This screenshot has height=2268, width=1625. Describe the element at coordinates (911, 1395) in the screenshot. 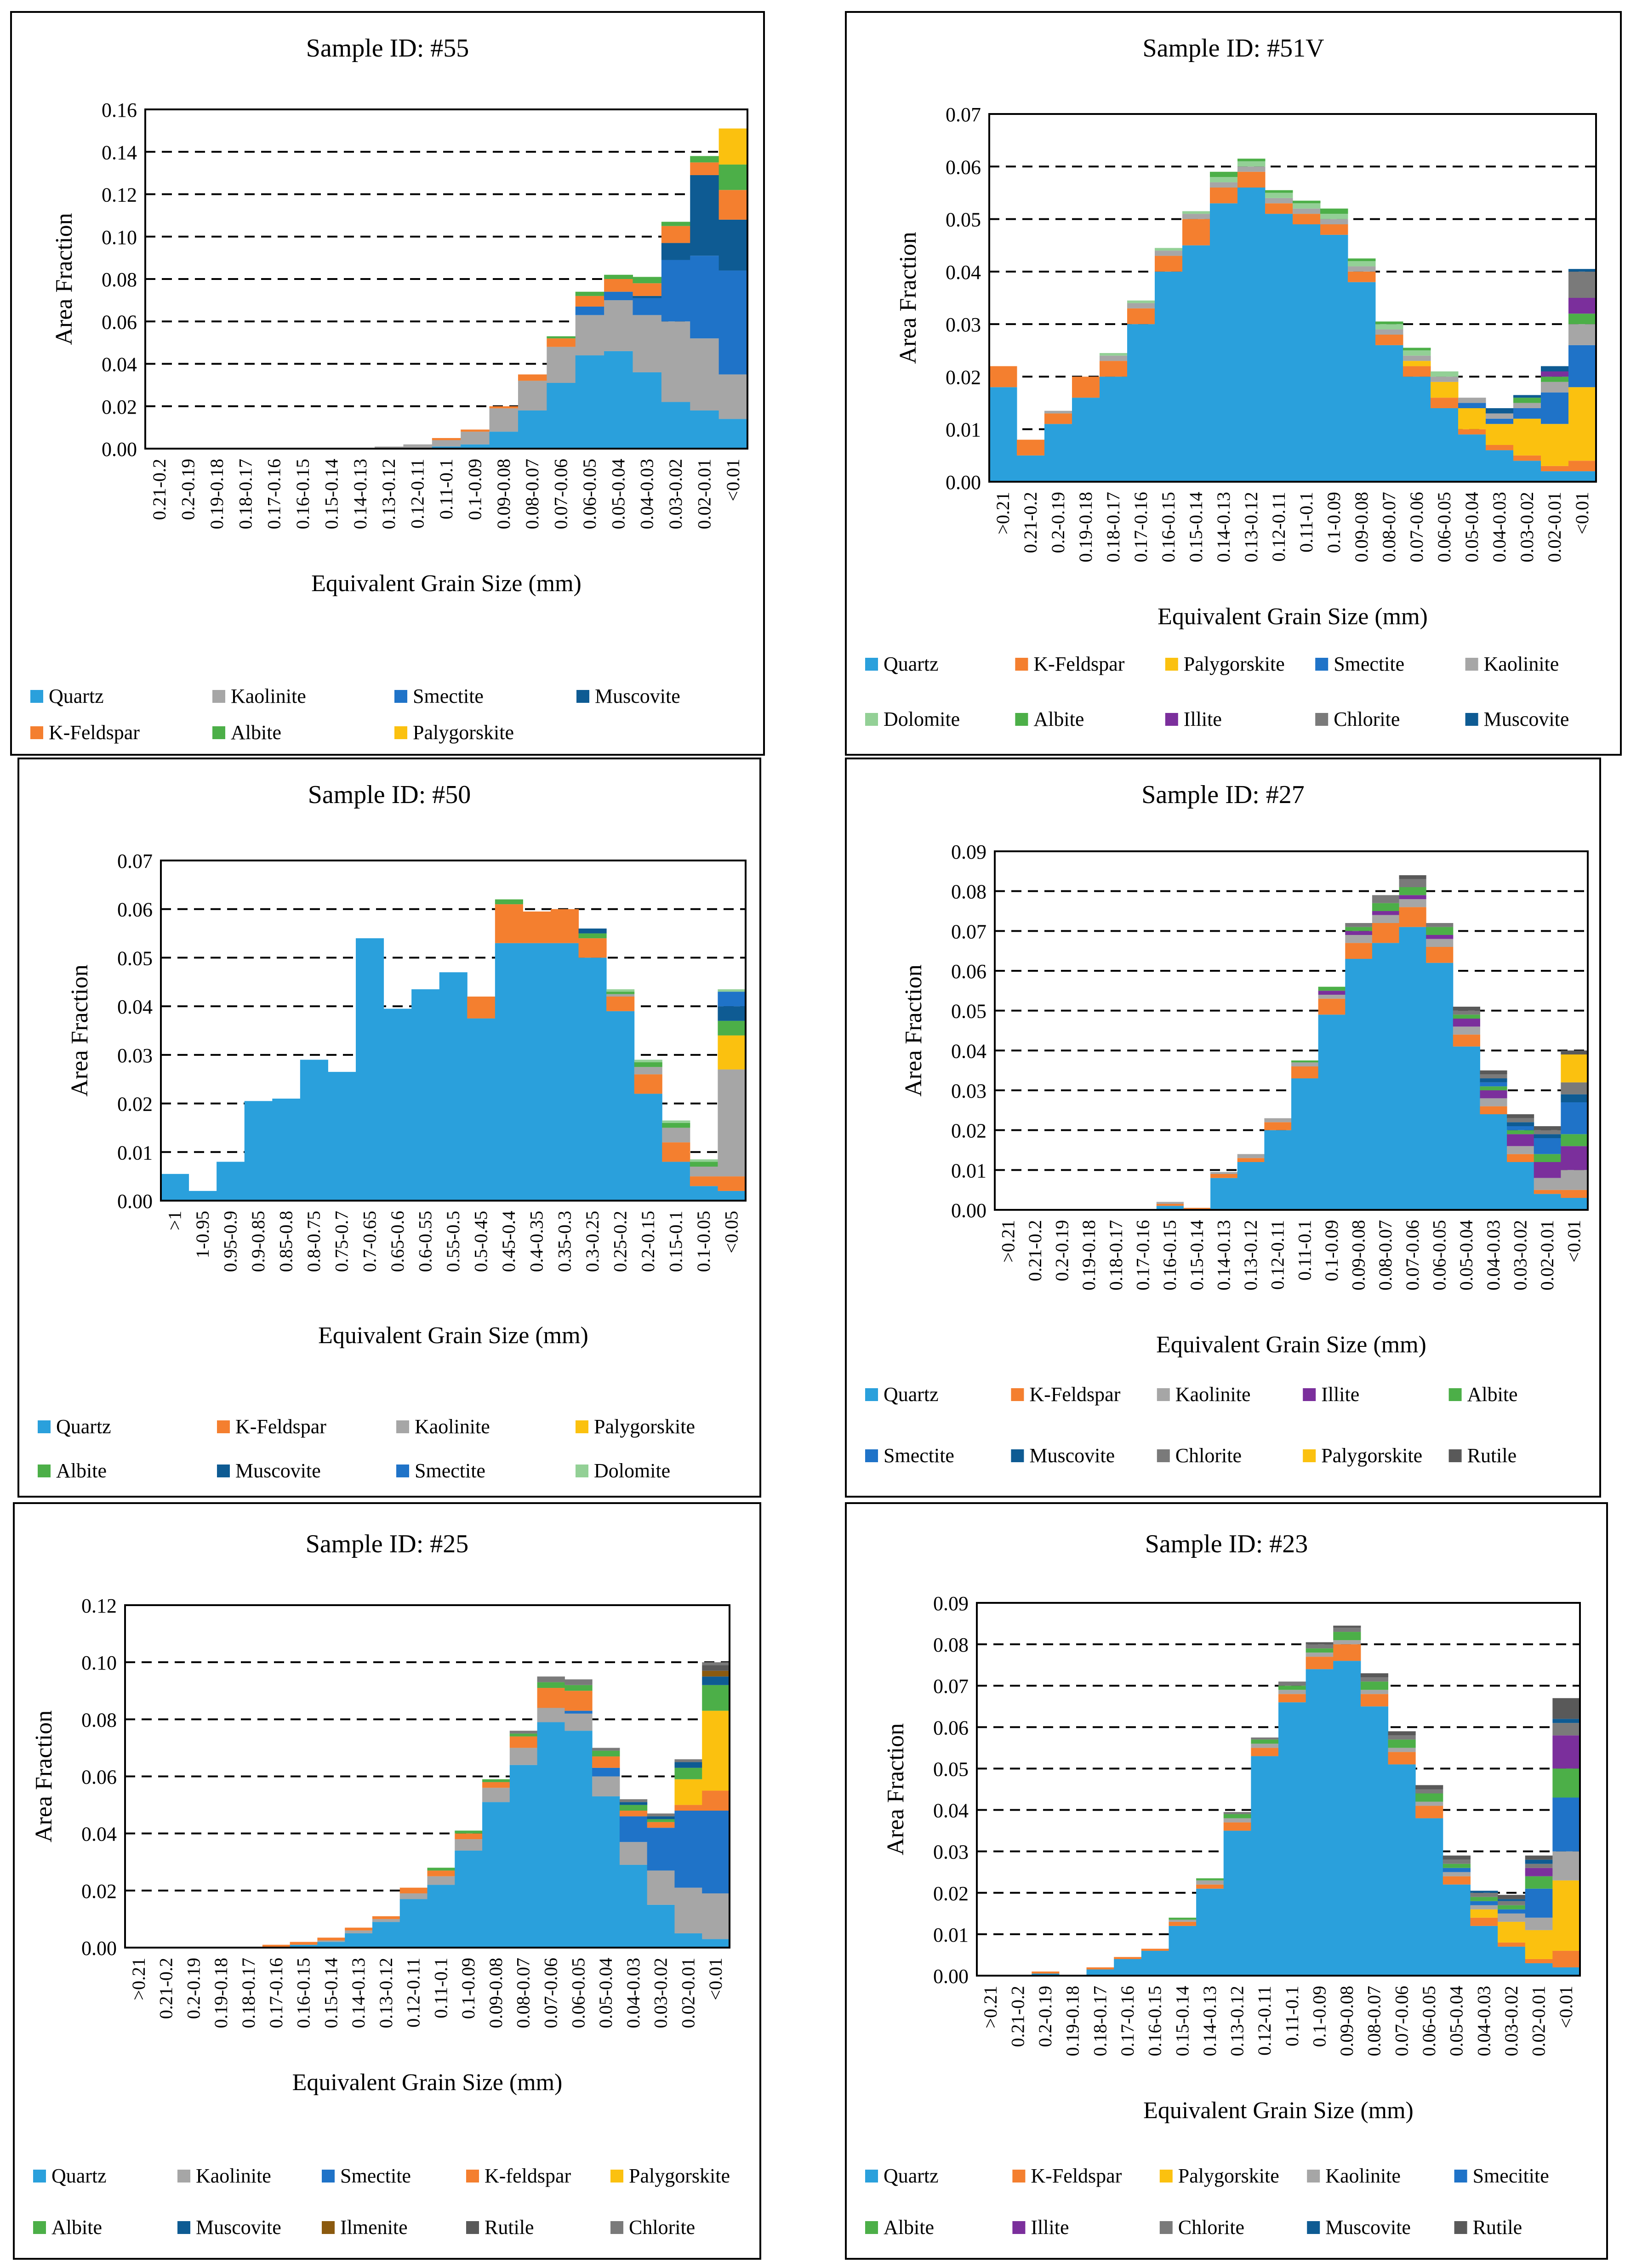

I see `legend-label-quartz: Quartz` at that location.